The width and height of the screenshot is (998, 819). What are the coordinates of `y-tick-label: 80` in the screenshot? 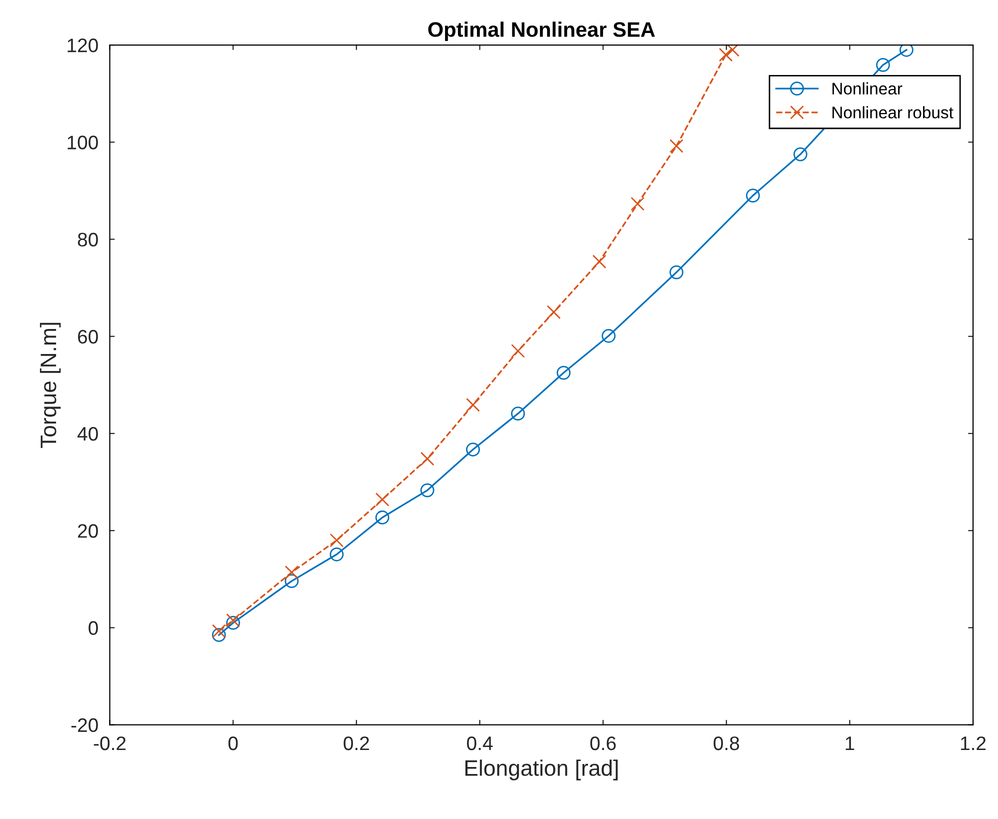 It's located at (88, 239).